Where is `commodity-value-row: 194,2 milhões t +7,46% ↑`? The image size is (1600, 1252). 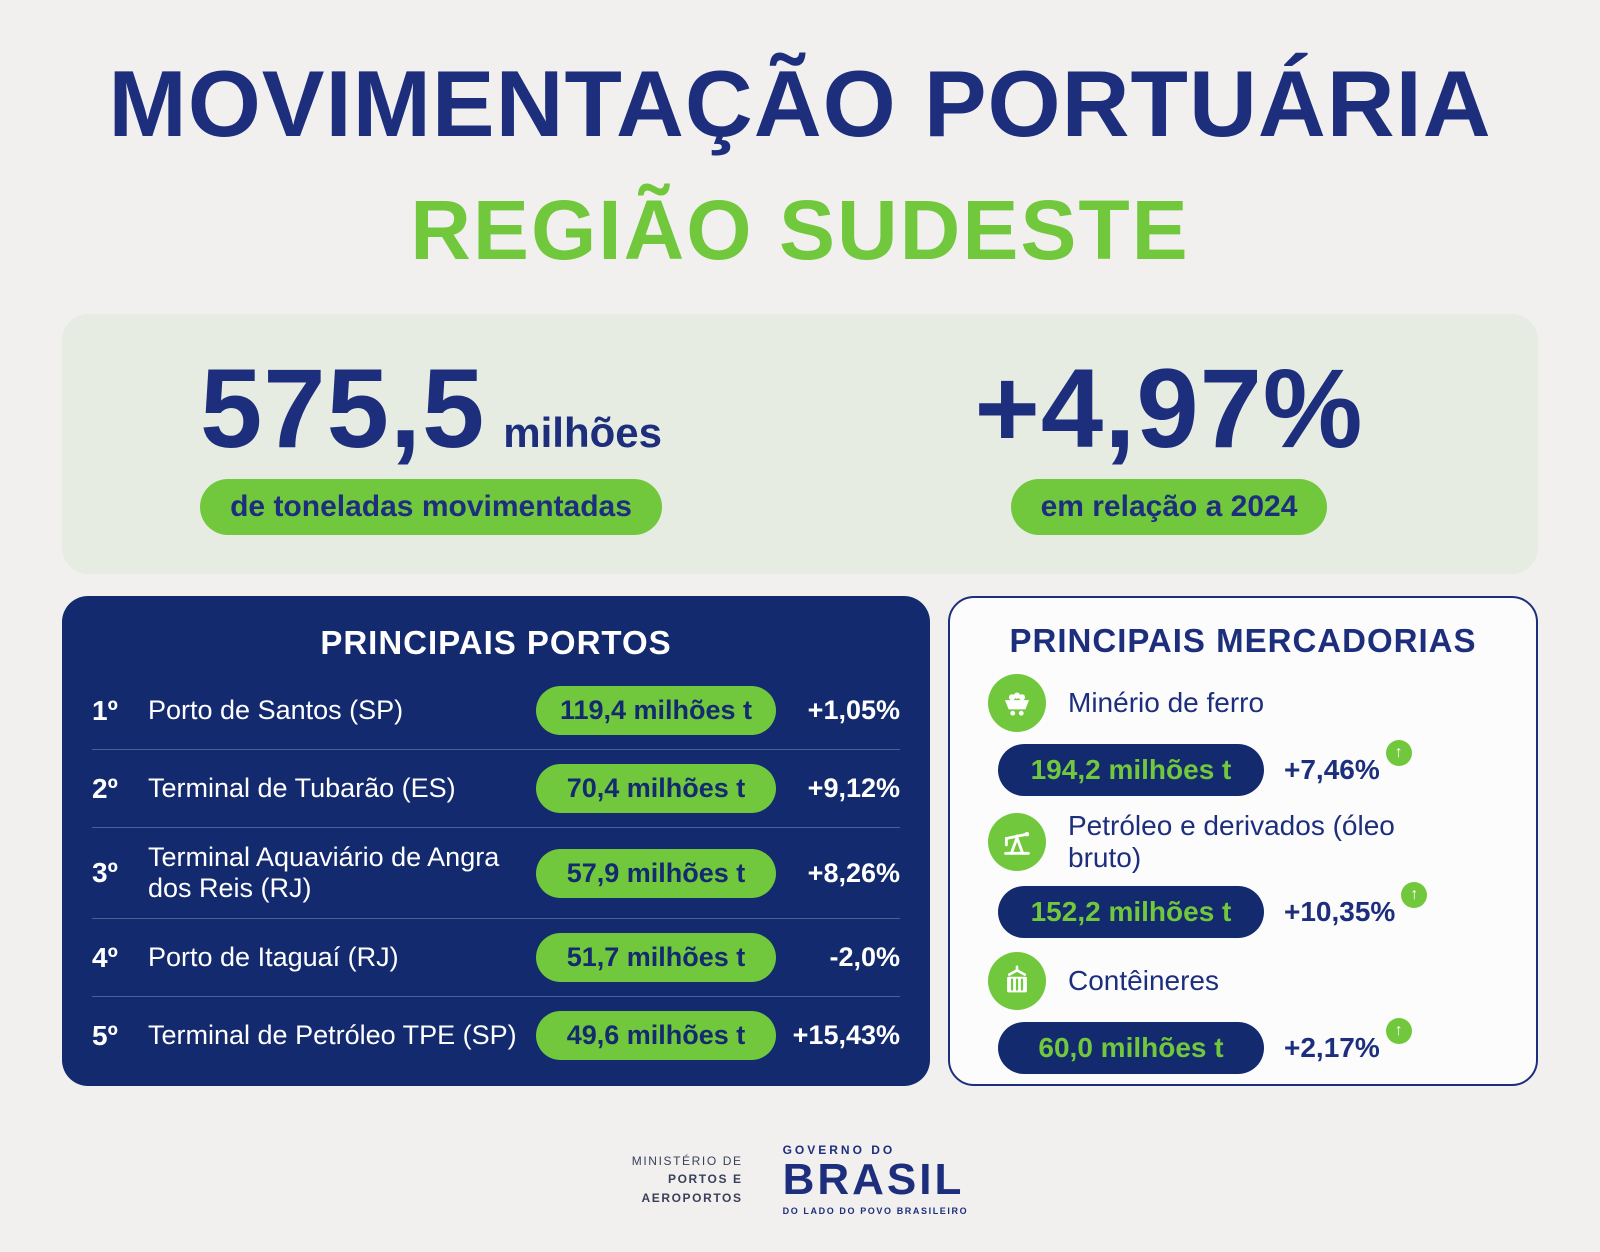
commodity-value-row: 194,2 milhões t +7,46% ↑ is located at coordinates (1248, 768).